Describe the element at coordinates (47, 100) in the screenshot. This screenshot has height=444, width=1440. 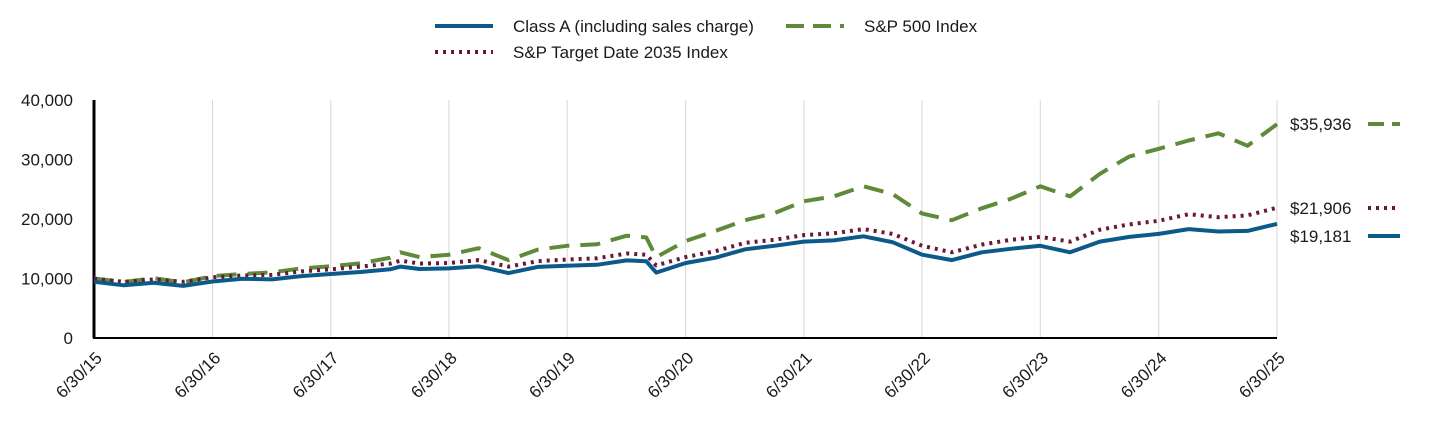
I see `y-tick-label: 40,000` at that location.